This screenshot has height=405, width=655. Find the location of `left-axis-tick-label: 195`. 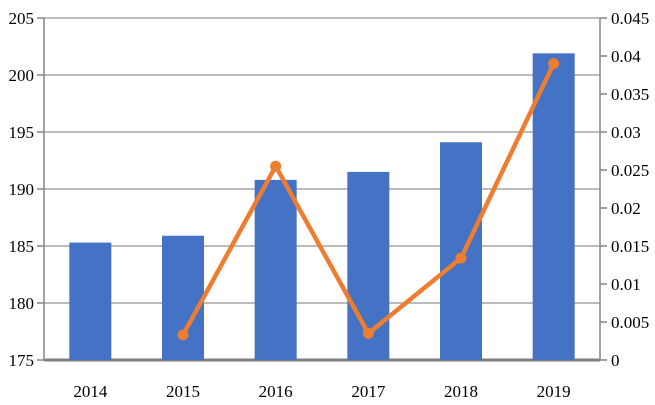

left-axis-tick-label: 195 is located at coordinates (22, 132).